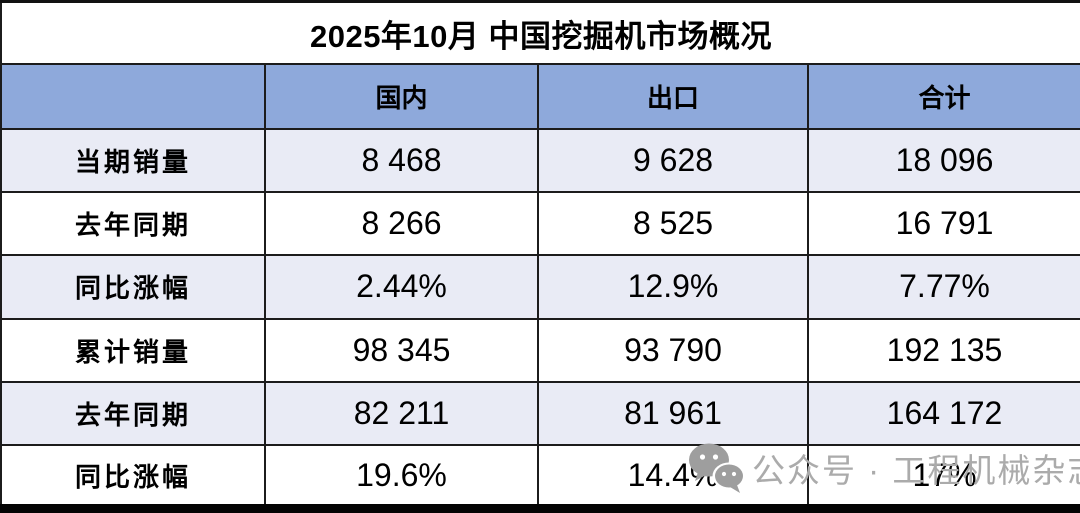  Describe the element at coordinates (673, 96) in the screenshot. I see `column-header-export: 出口` at that location.